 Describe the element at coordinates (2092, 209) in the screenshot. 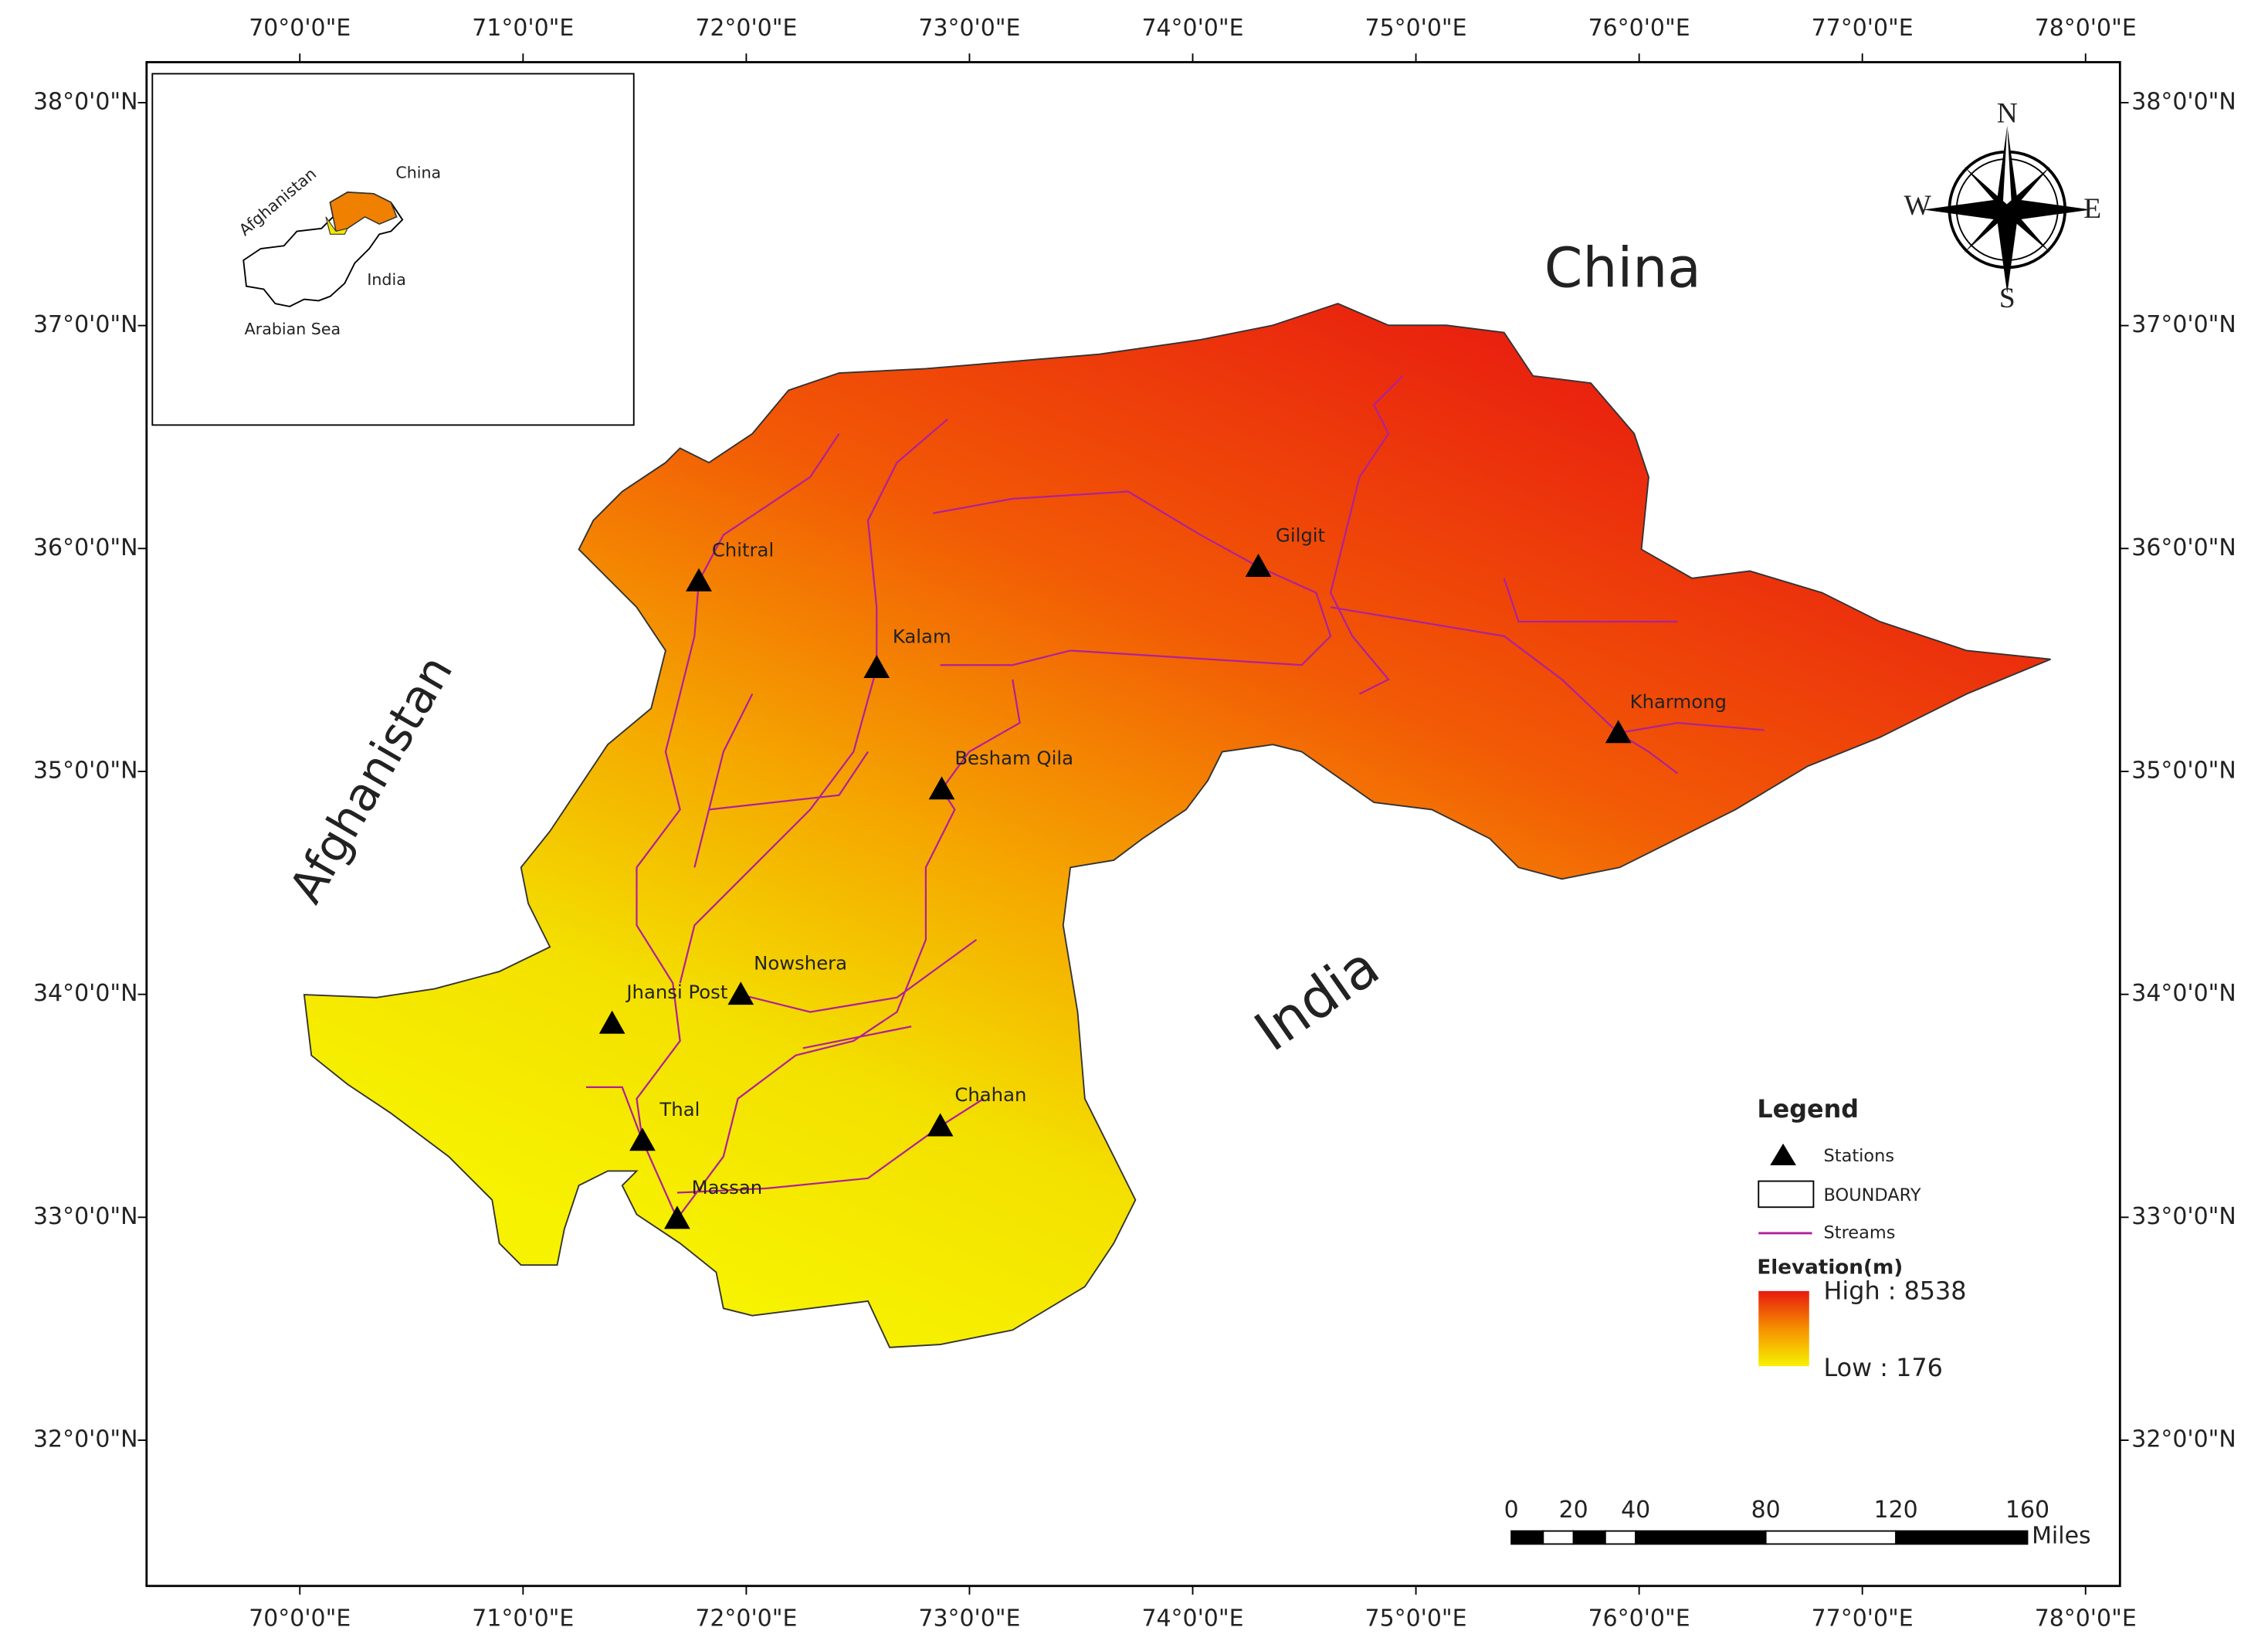

I see `compass-label: E` at that location.